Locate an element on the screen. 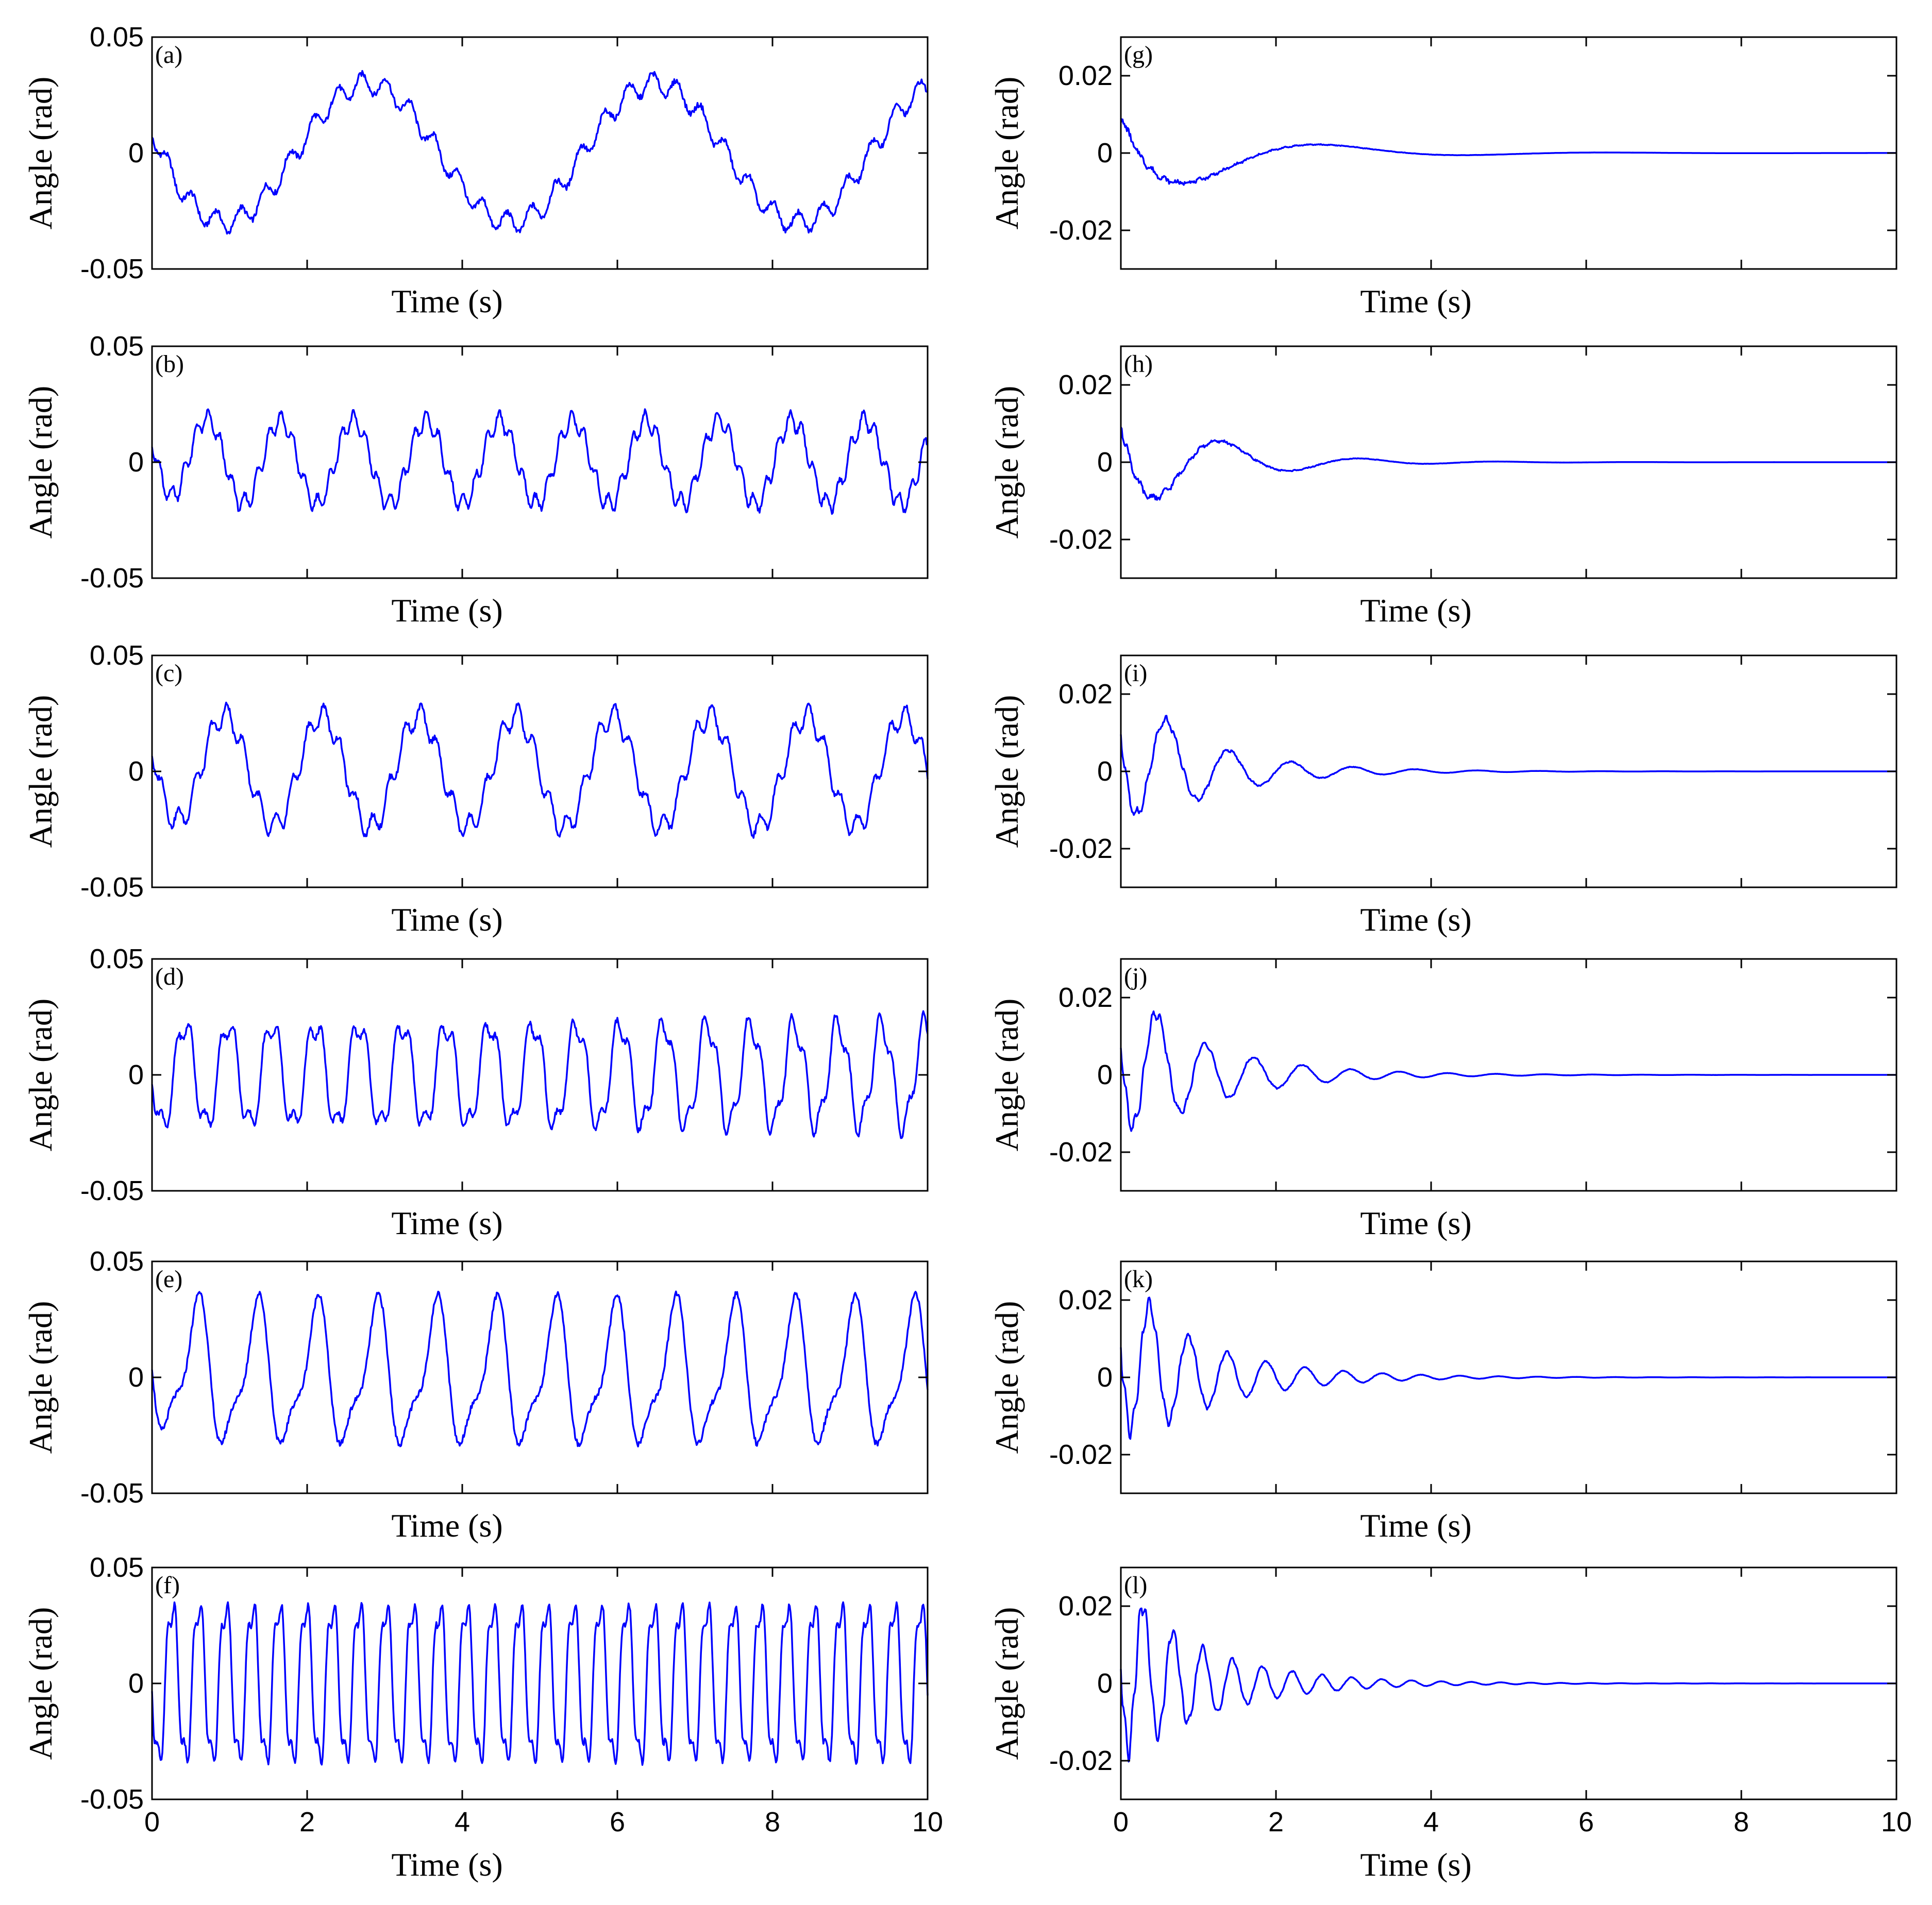  panel-e: 0.05 0 -0.05 (e) Time (s) Angle (rad) is located at coordinates (475, 1395).